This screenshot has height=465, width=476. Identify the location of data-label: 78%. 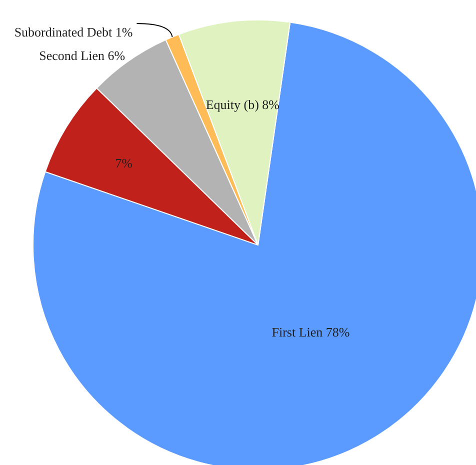
(338, 331).